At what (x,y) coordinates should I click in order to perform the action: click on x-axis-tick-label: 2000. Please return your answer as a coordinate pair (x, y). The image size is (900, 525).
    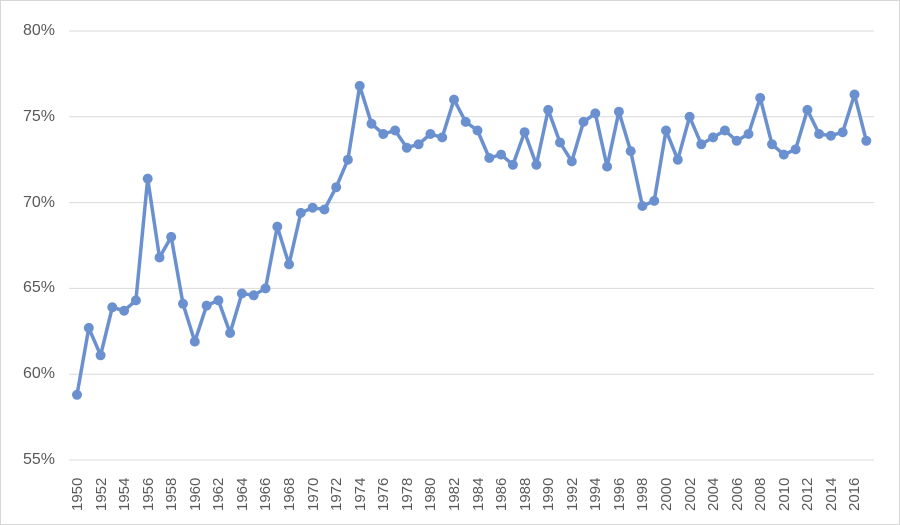
    Looking at the image, I should click on (666, 494).